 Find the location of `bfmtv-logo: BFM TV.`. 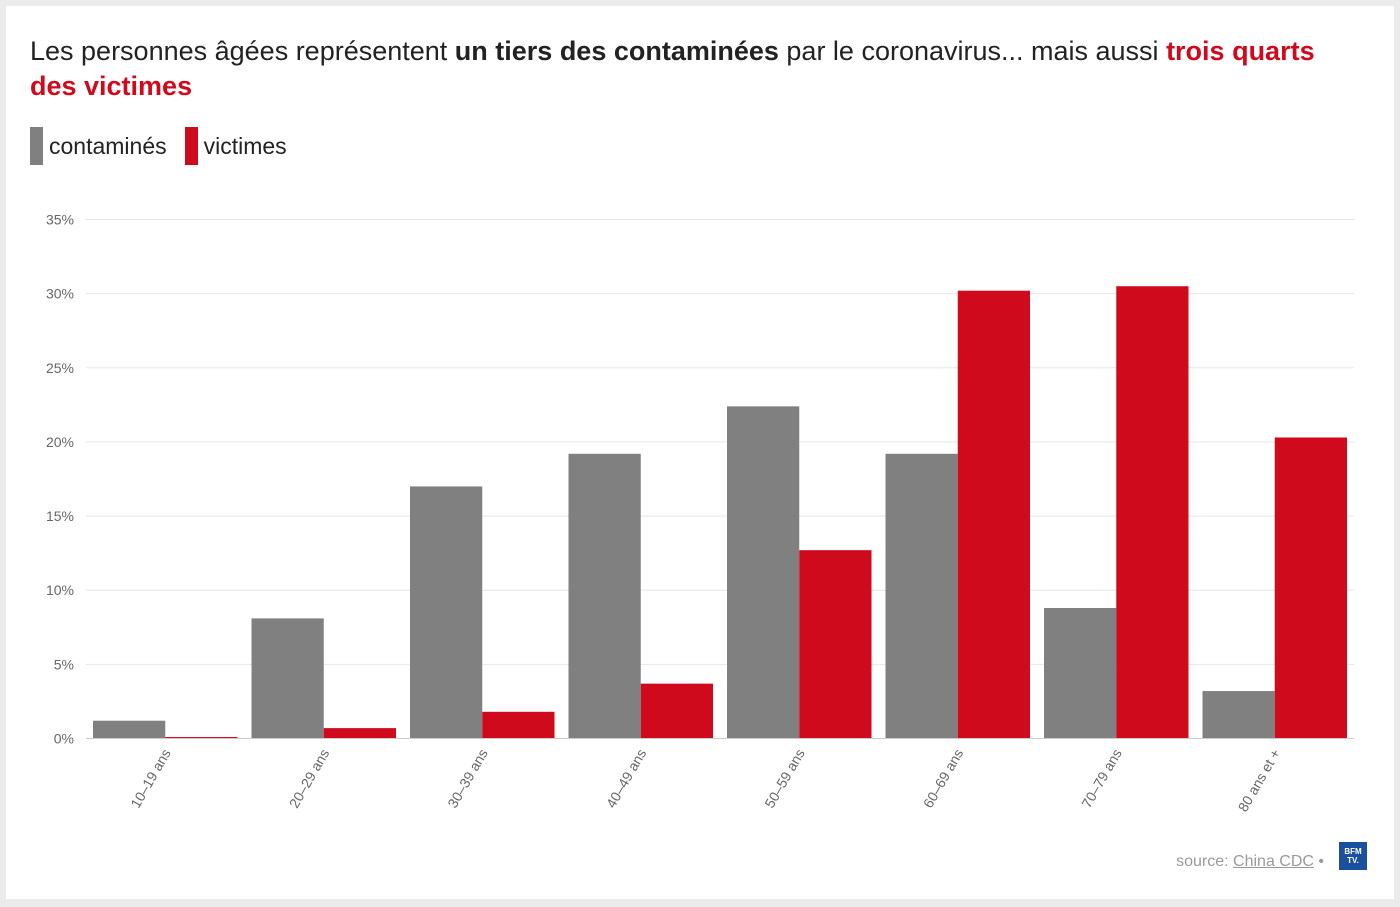

bfmtv-logo: BFM TV. is located at coordinates (1353, 856).